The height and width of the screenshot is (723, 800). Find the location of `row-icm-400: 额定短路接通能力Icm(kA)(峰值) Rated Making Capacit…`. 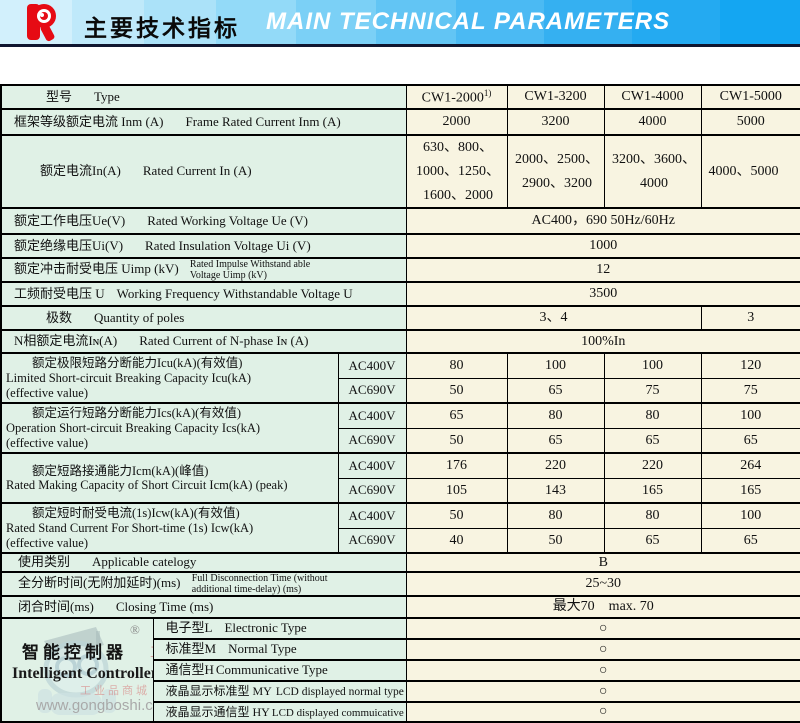

row-icm-400: 额定短路接通能力Icm(kA)(峰值) Rated Making Capacit… is located at coordinates (400, 478).